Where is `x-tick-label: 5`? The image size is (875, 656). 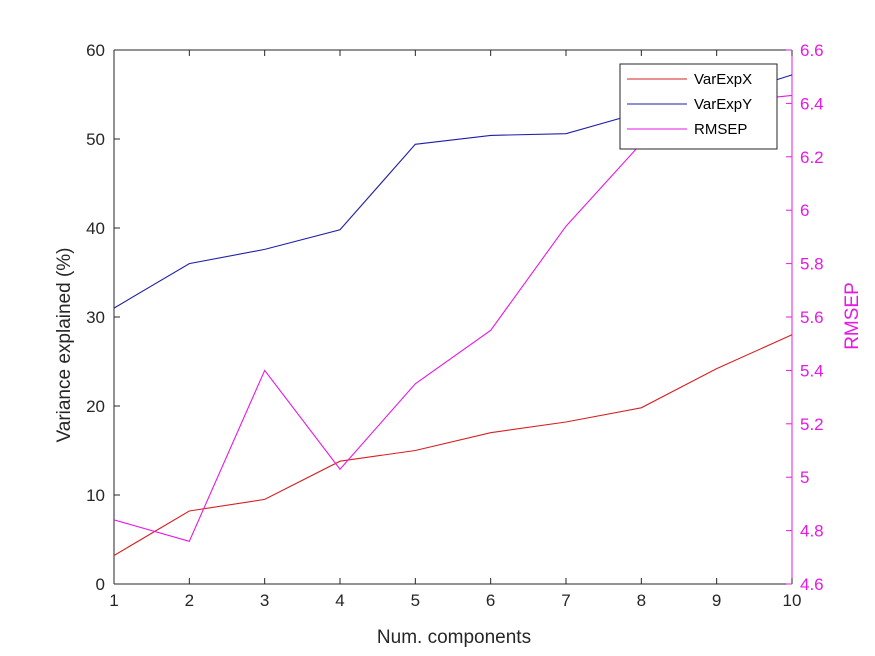 x-tick-label: 5 is located at coordinates (415, 600).